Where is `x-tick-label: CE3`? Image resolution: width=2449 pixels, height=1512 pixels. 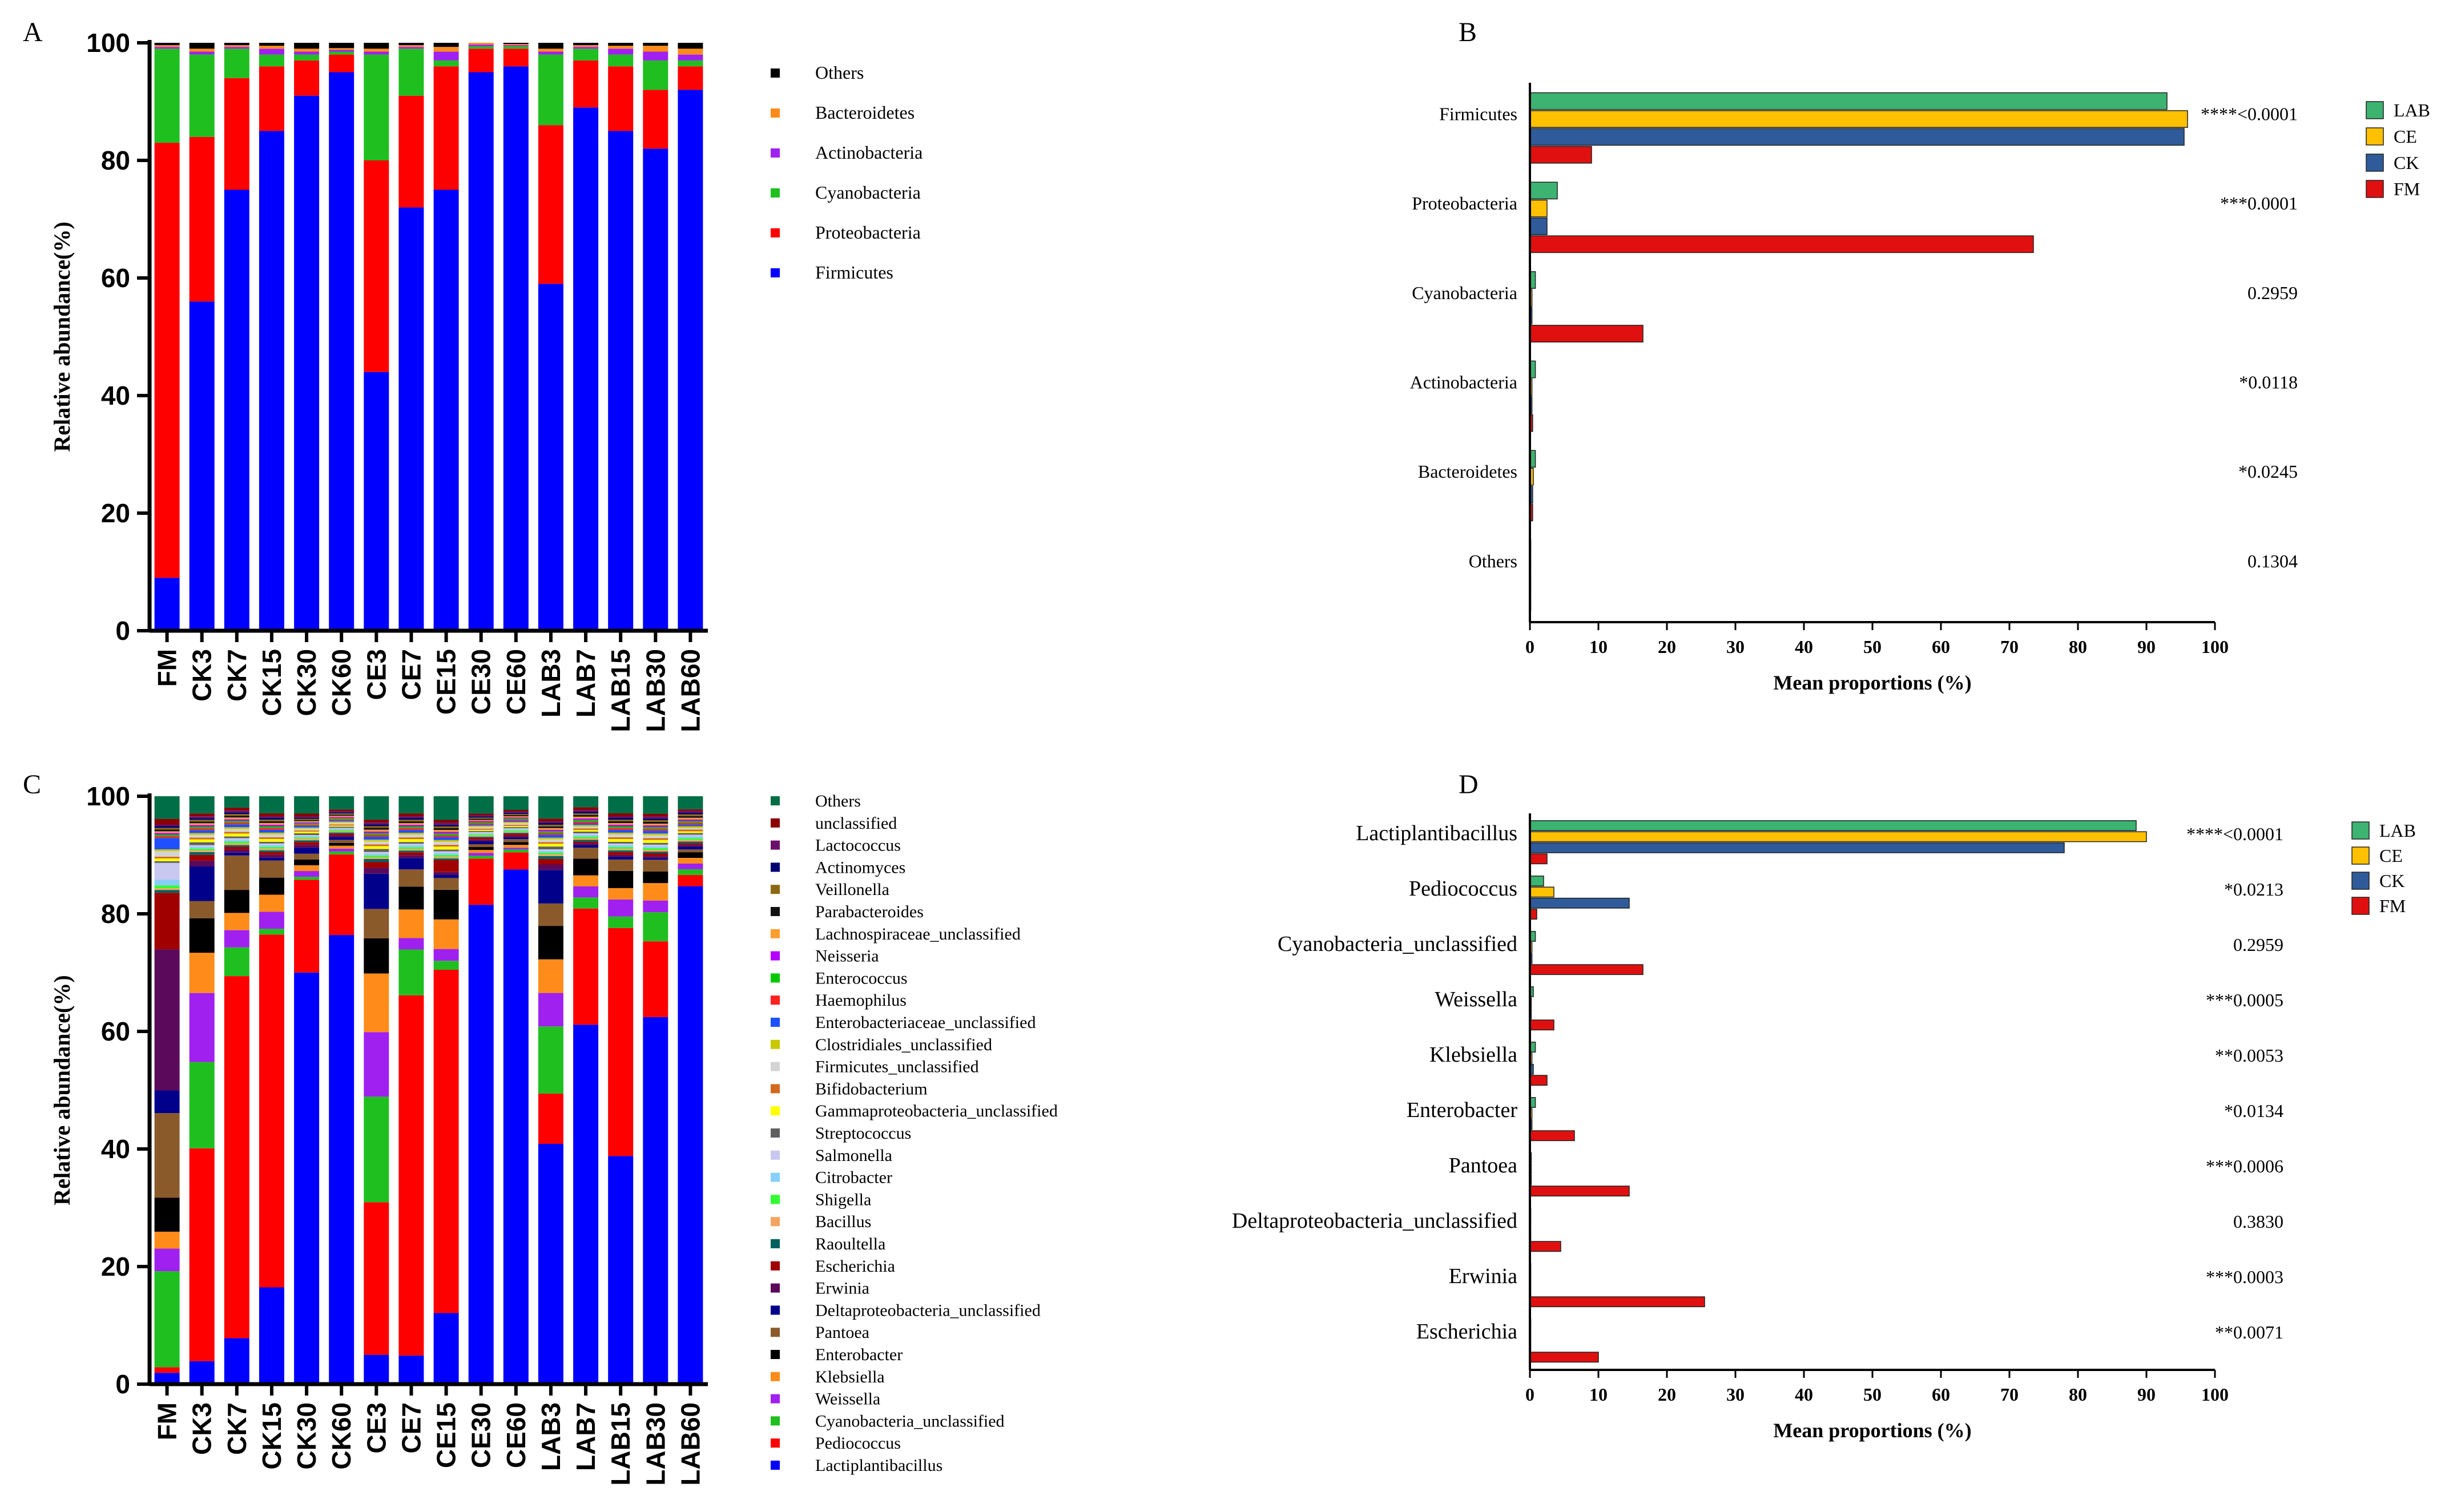
x-tick-label: CE3 is located at coordinates (376, 674).